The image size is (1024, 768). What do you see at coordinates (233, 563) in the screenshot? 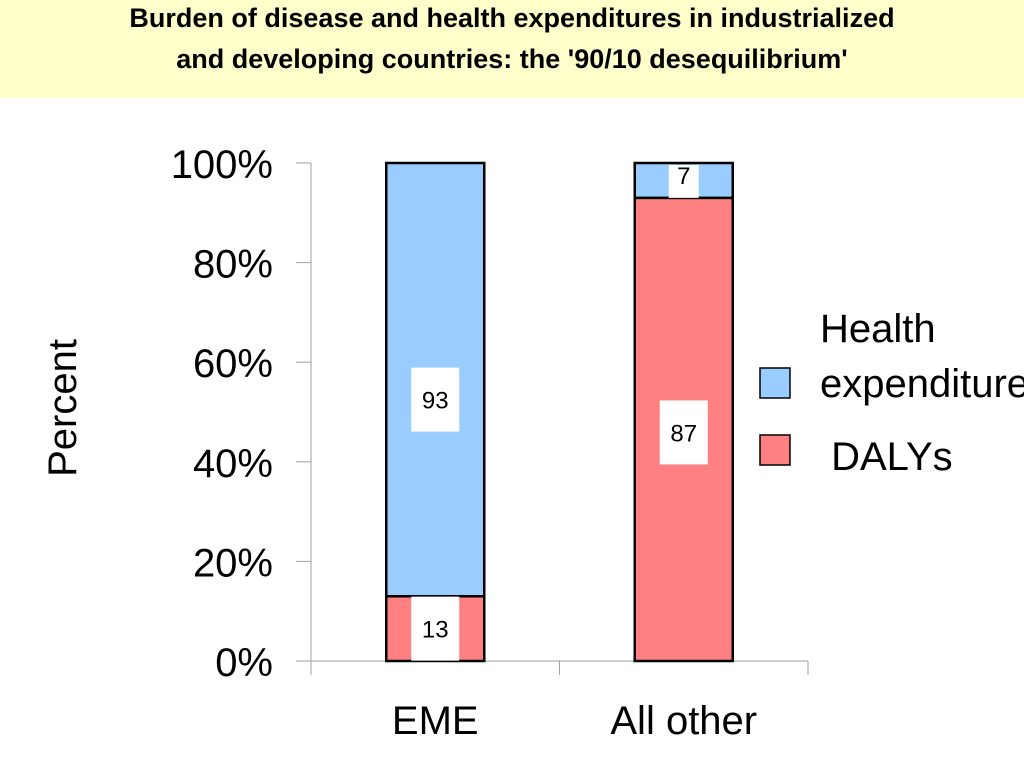
I see `y-tick-label: 20%` at bounding box center [233, 563].